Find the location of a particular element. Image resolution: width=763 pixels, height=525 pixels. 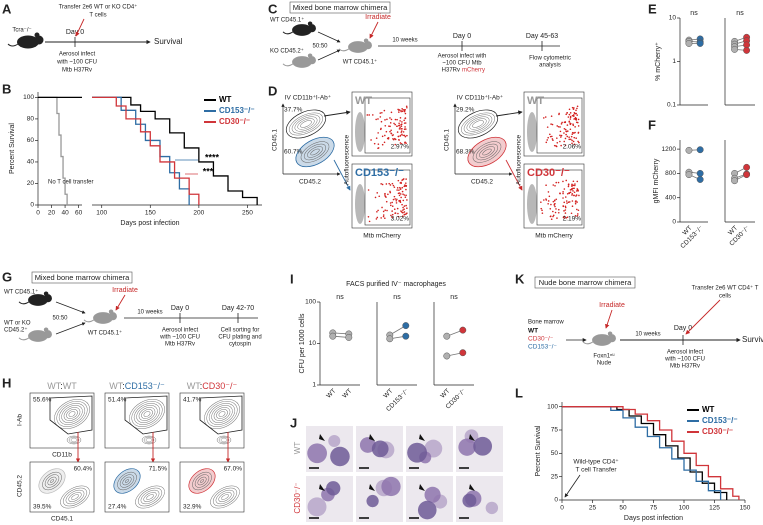

label: I-Ab is located at coordinates (20, 420).